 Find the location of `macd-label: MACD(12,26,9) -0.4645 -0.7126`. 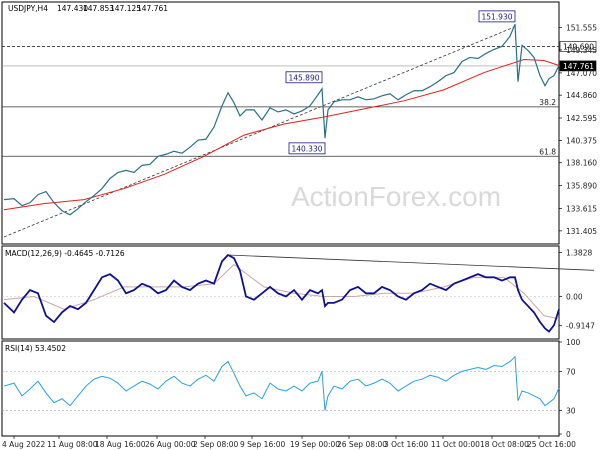

macd-label: MACD(12,26,9) -0.4645 -0.7126 is located at coordinates (65, 253).